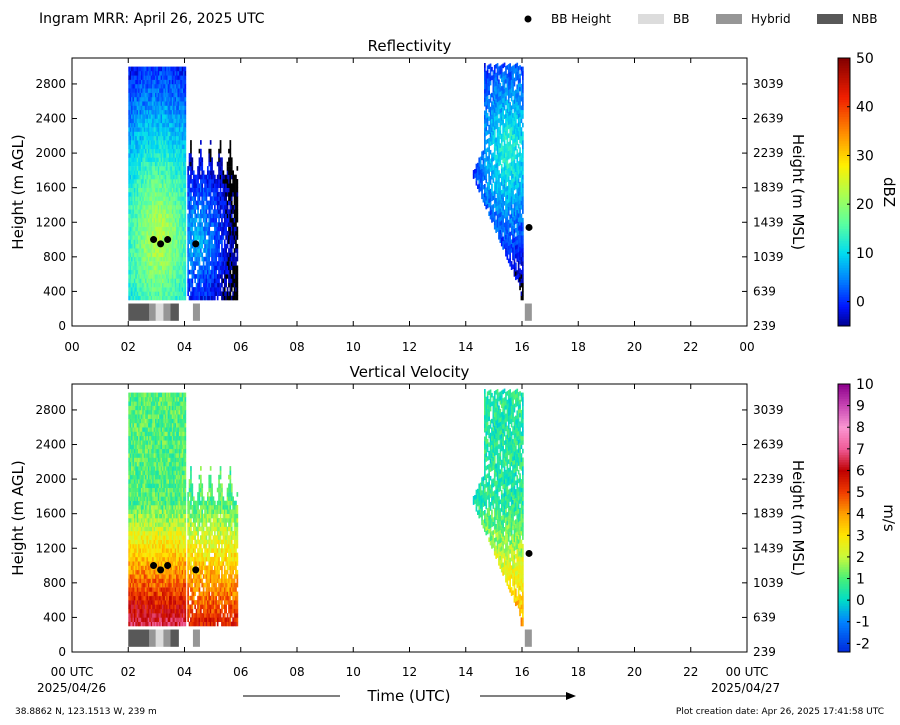  I want to click on y-right-tick-label: 1839, so click(768, 188).